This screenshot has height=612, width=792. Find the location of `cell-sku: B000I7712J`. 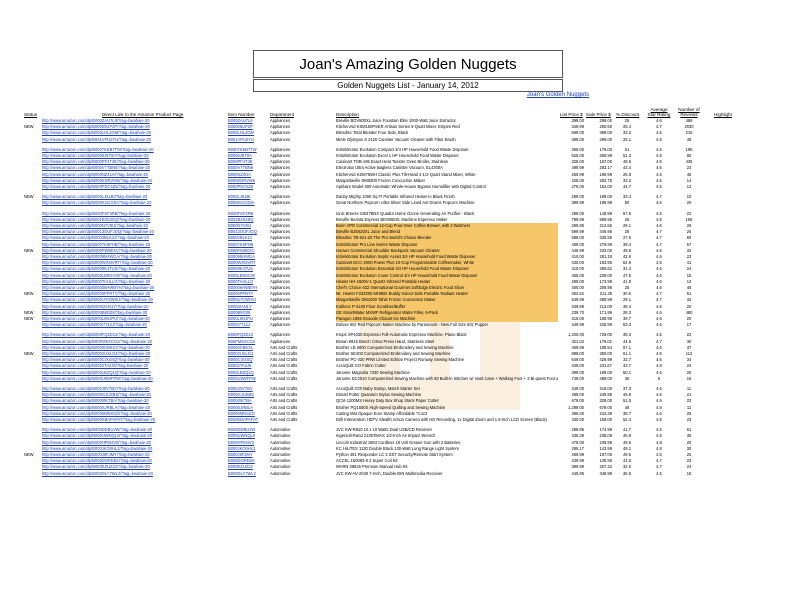

cell-sku: B000I7712J is located at coordinates (239, 325).